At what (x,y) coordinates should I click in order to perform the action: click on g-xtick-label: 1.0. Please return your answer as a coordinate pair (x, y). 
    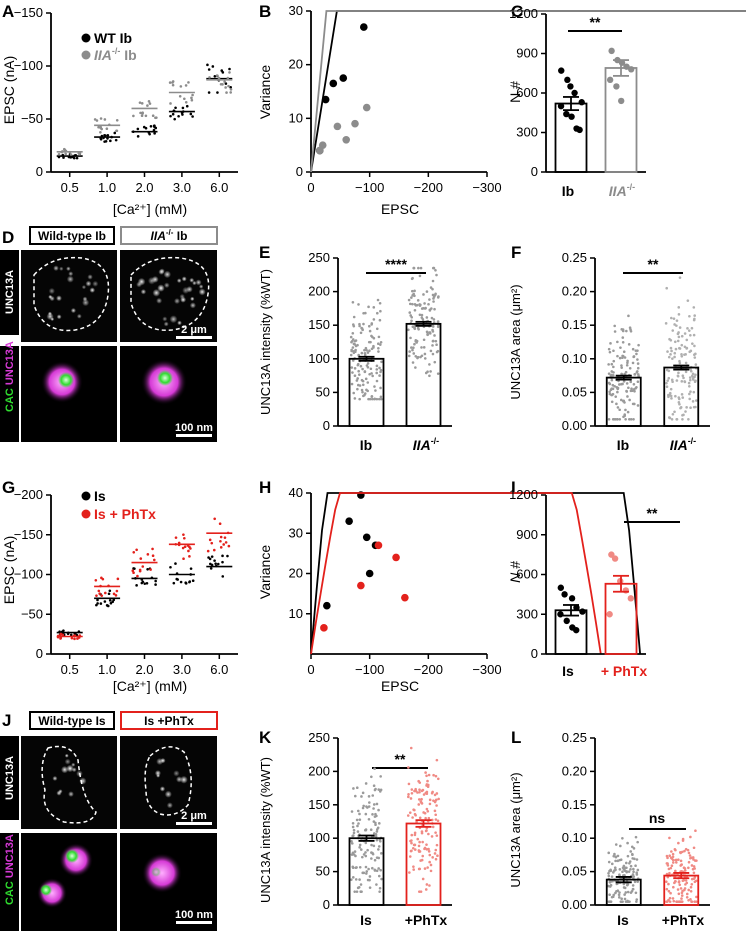
    Looking at the image, I should click on (107, 669).